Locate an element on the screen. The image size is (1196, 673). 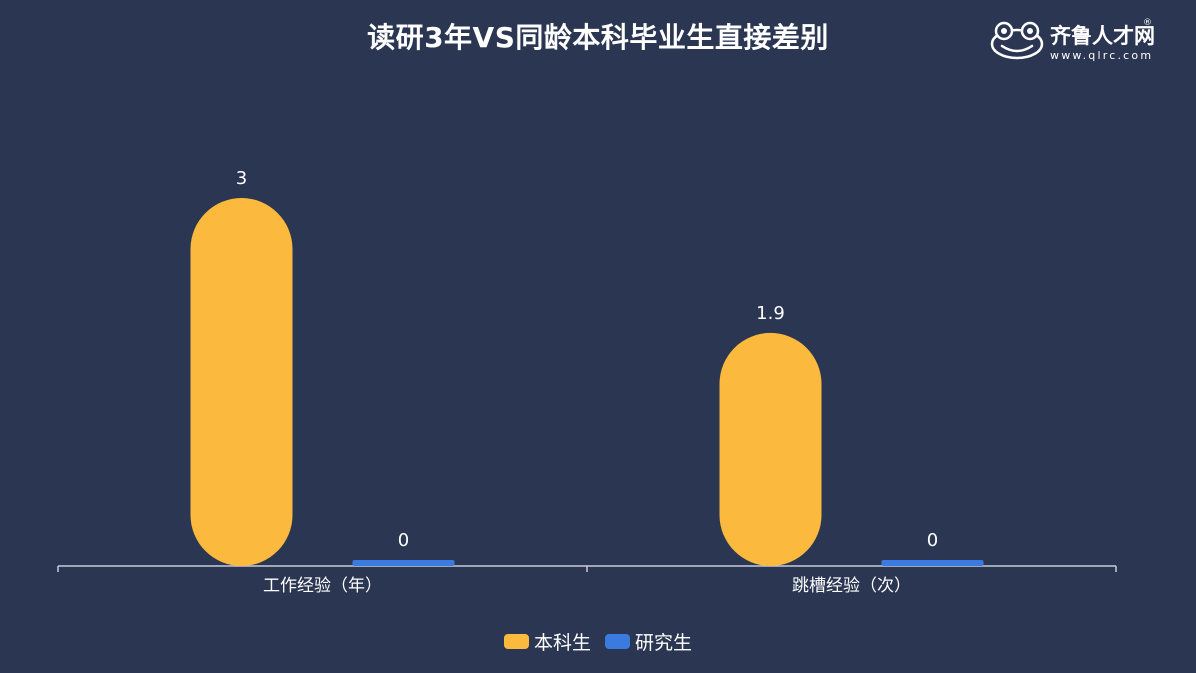
chart-legend: 本科生 研究生 is located at coordinates (598, 641).